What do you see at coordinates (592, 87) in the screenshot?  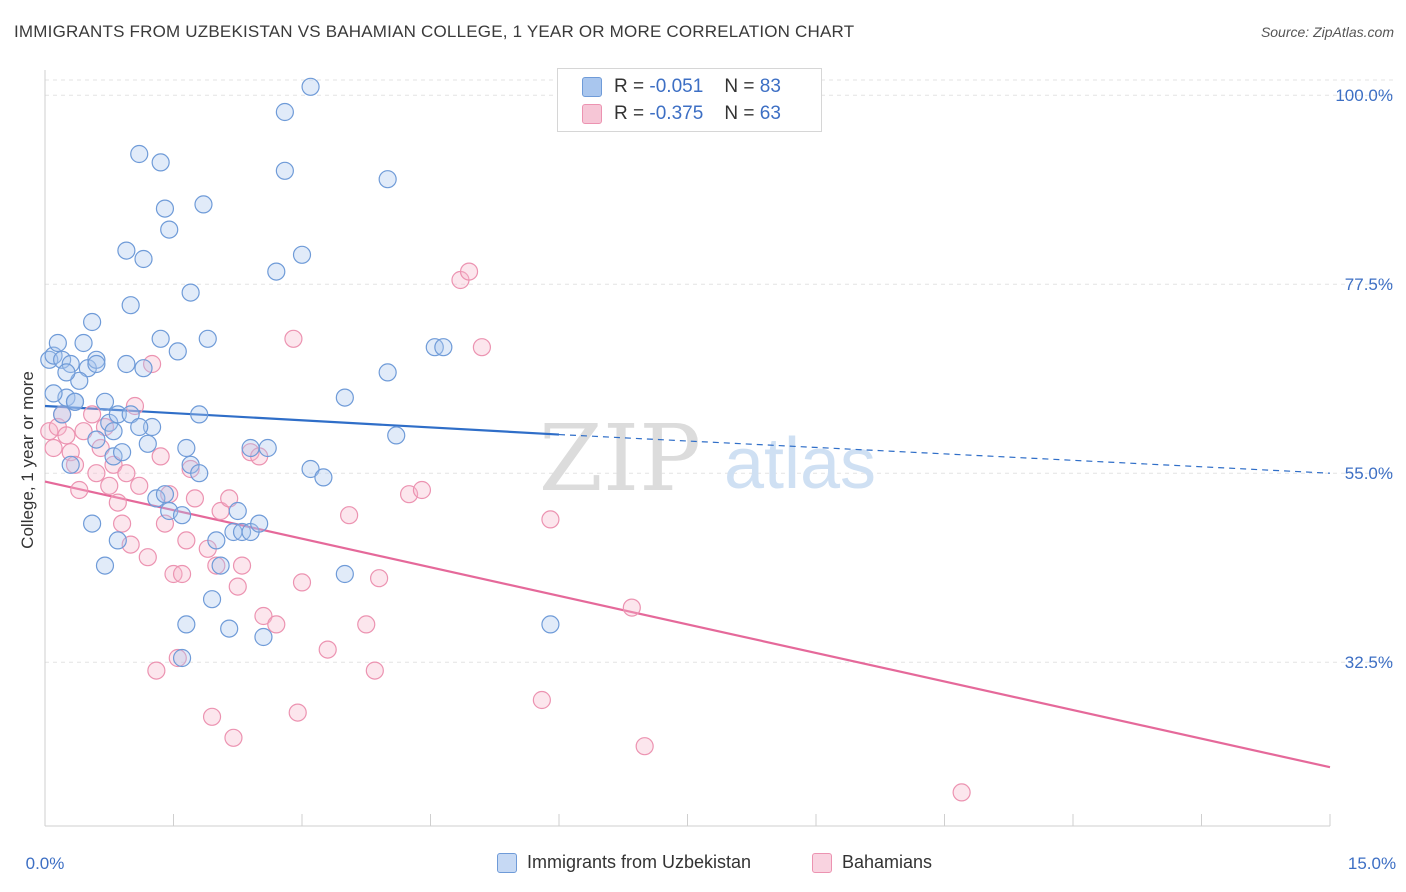 I see `legend-swatch-blue` at bounding box center [592, 87].